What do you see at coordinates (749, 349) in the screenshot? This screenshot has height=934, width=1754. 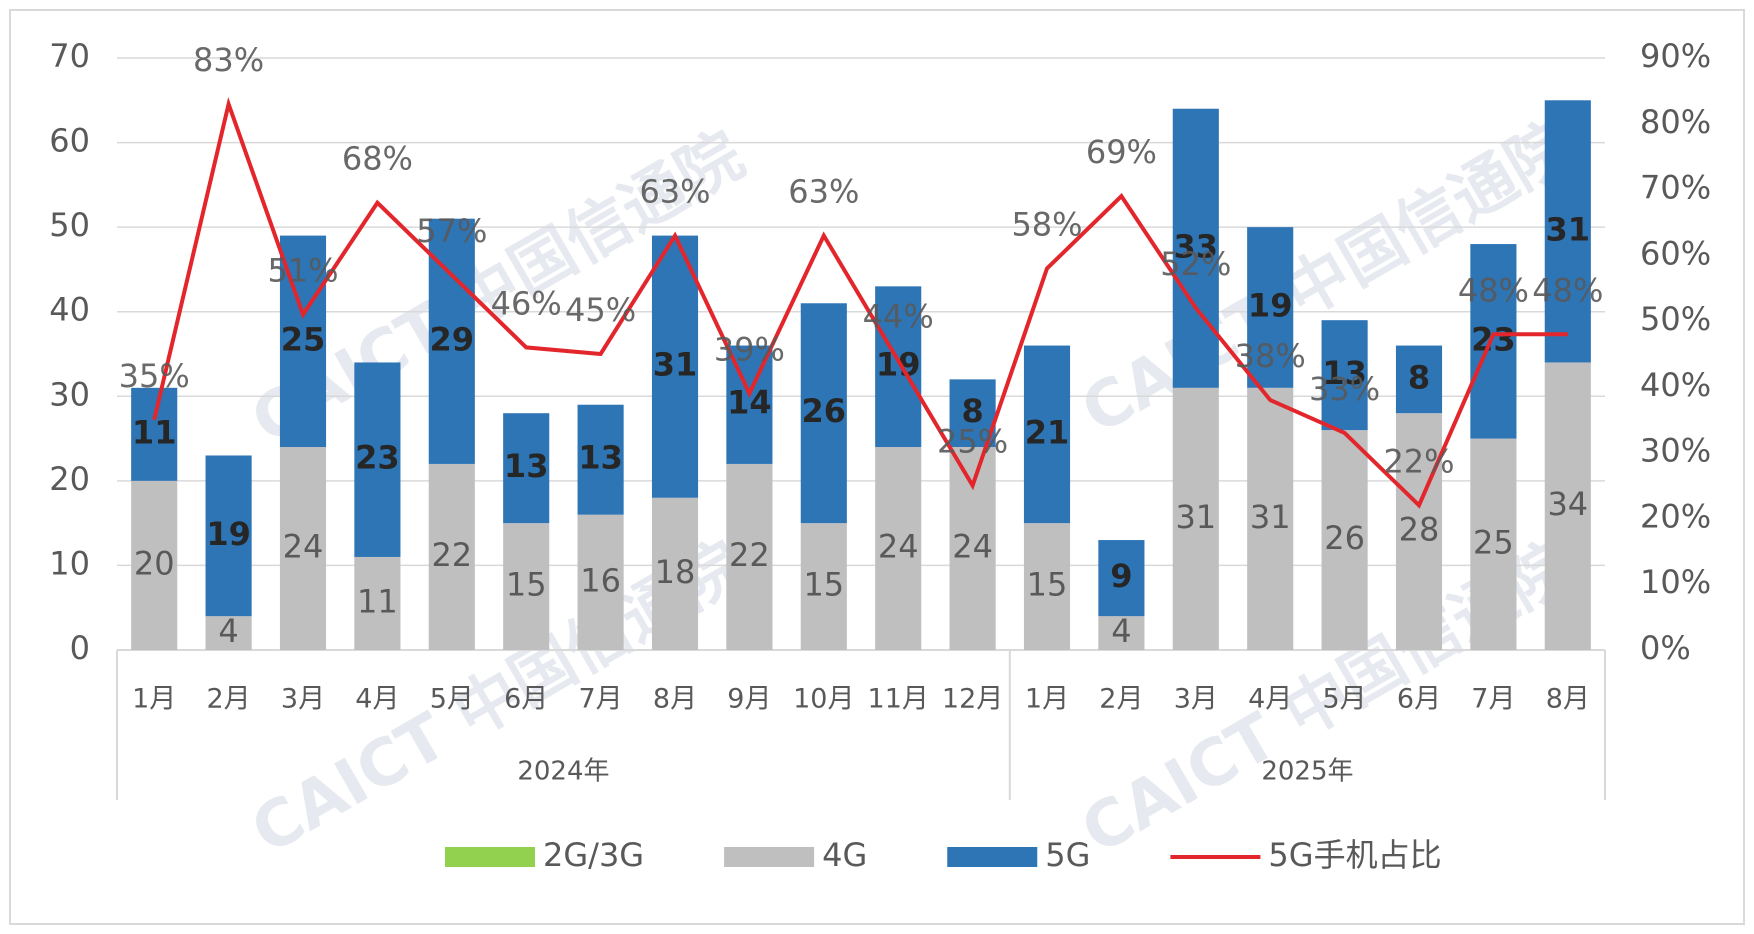 I see `line-label: 39%` at bounding box center [749, 349].